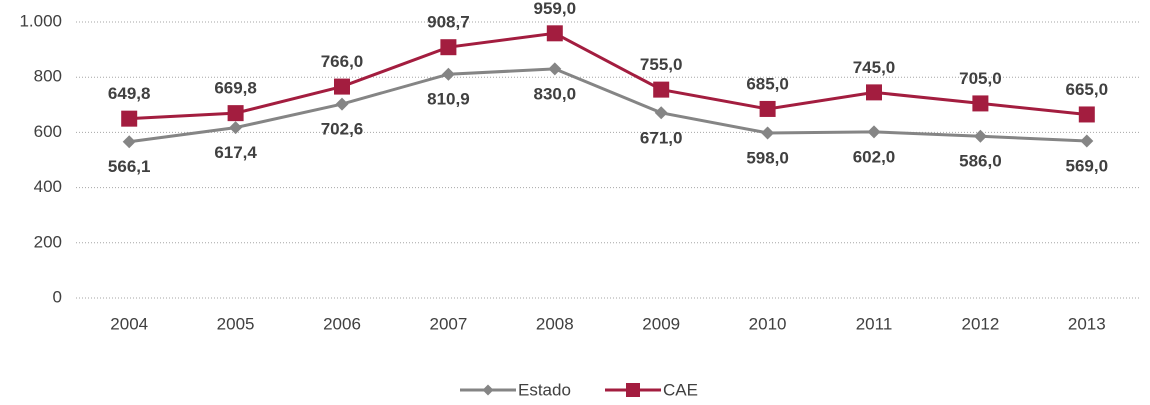 The image size is (1150, 405). Describe the element at coordinates (448, 22) in the screenshot. I see `data-label: 908,7` at that location.